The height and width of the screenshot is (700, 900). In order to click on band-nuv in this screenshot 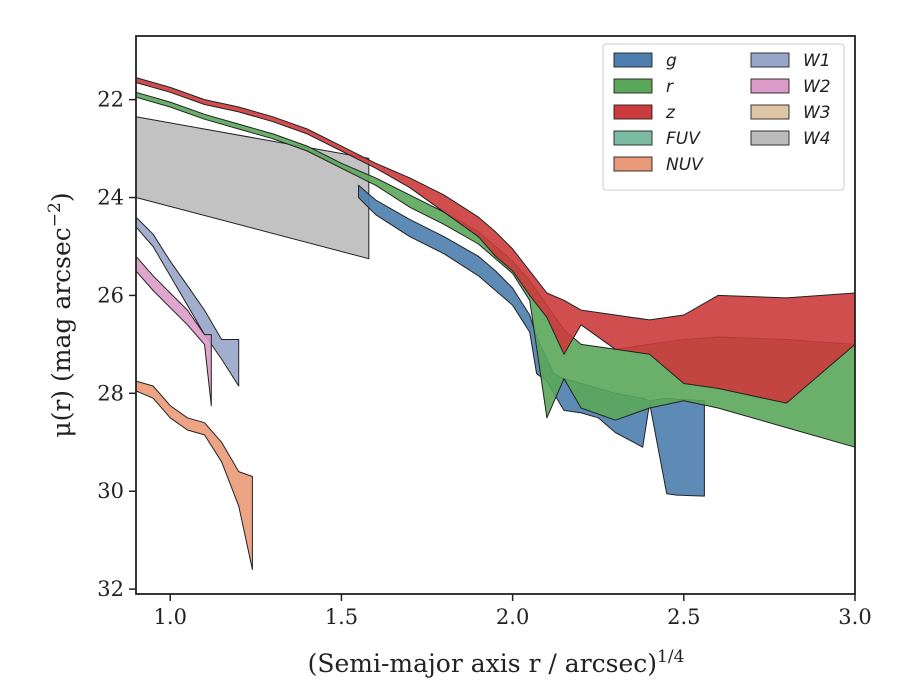, I will do `click(194, 475)`.